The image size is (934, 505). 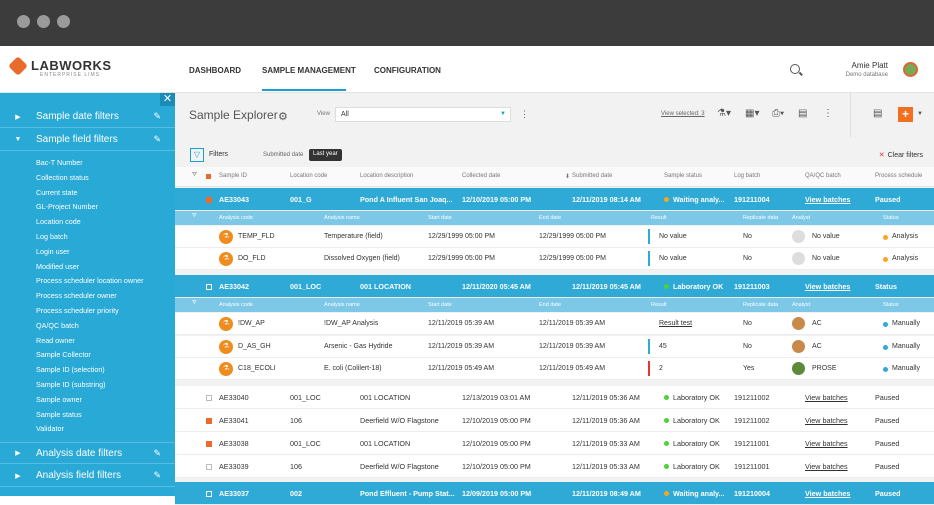 I want to click on col-sample-id: Sample ID, so click(x=233, y=176).